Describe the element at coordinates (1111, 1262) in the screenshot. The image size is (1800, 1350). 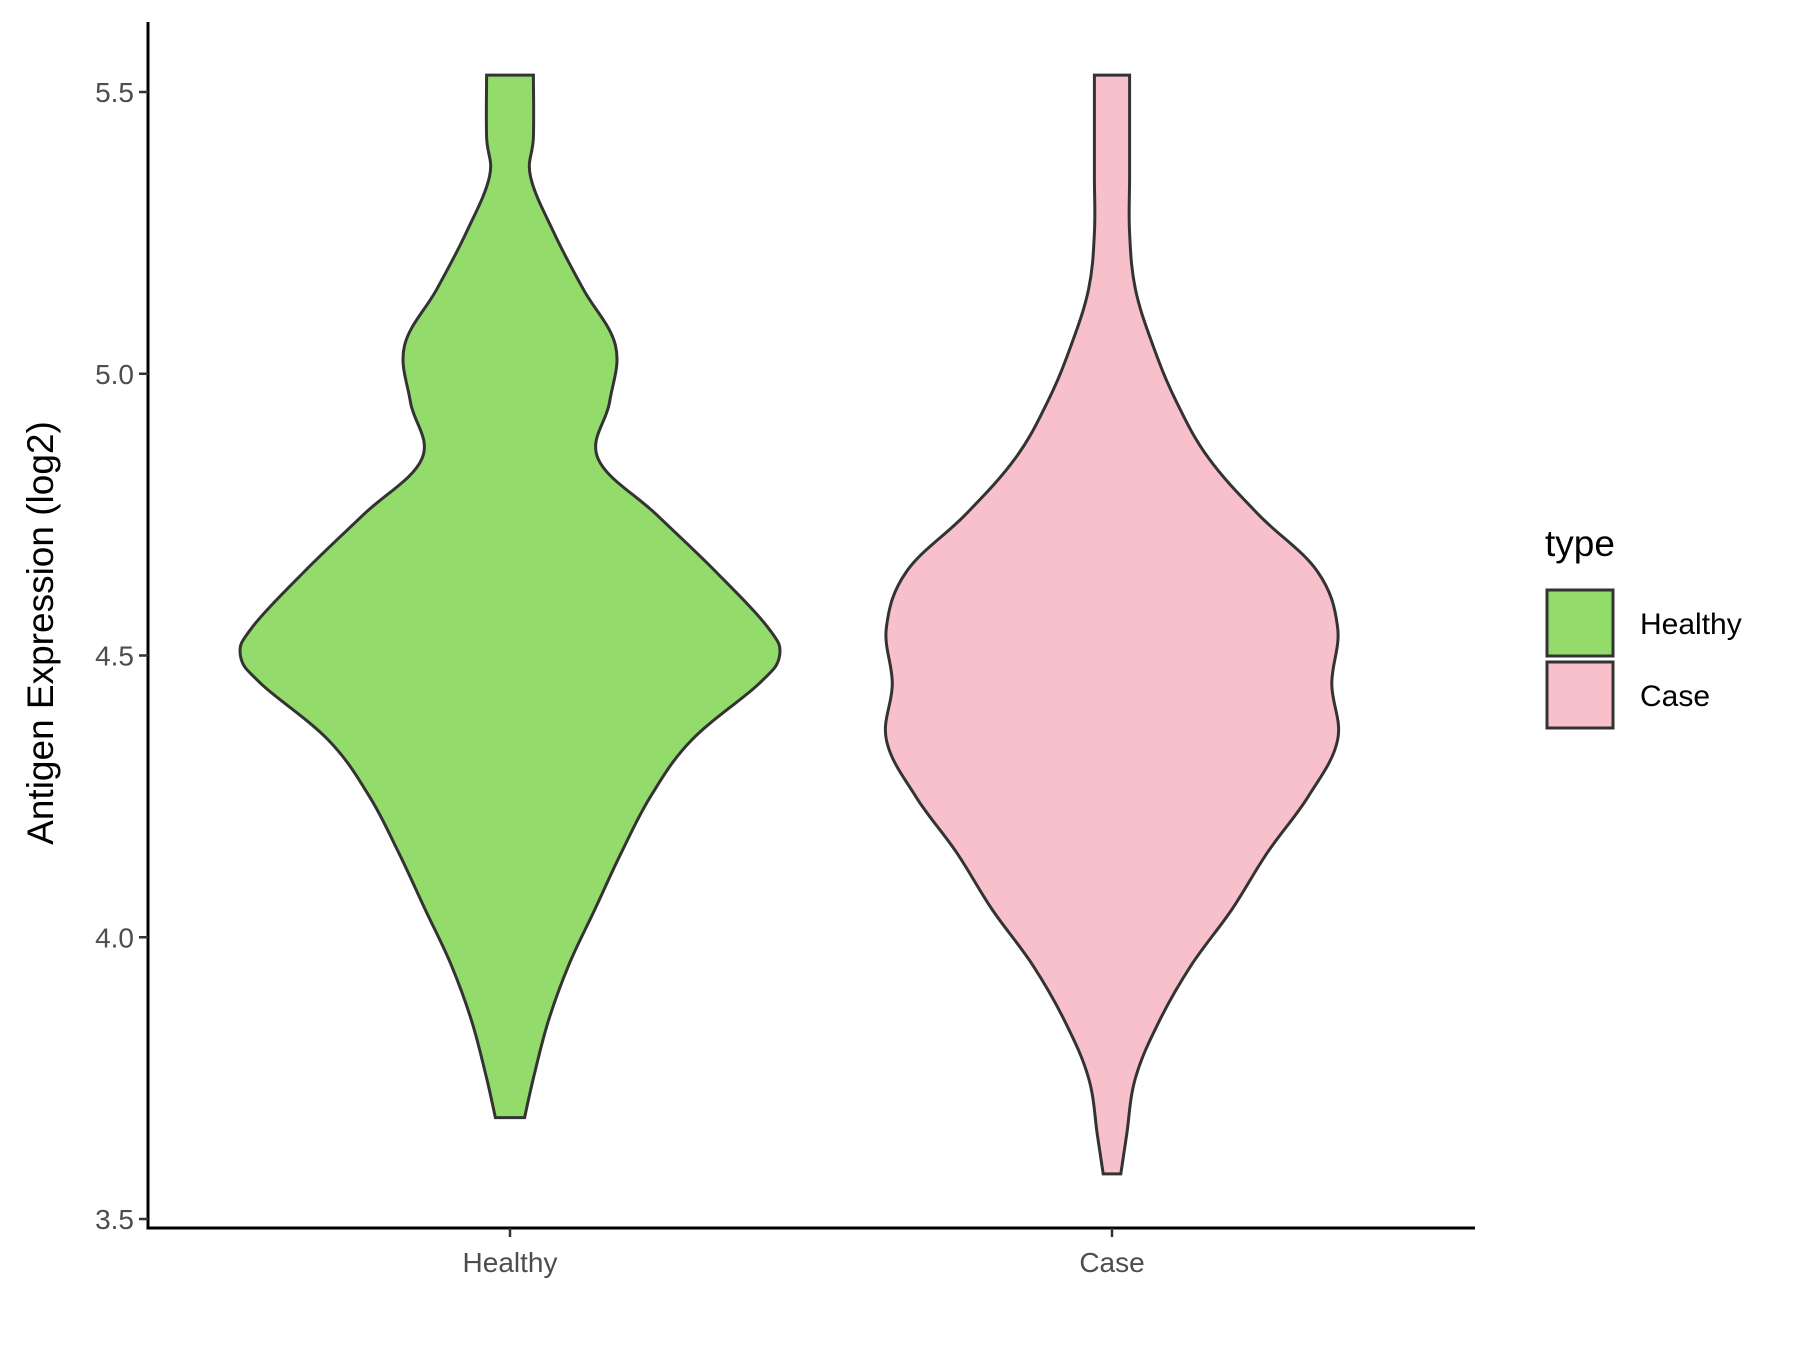
I see `x-tick-label: Case` at that location.